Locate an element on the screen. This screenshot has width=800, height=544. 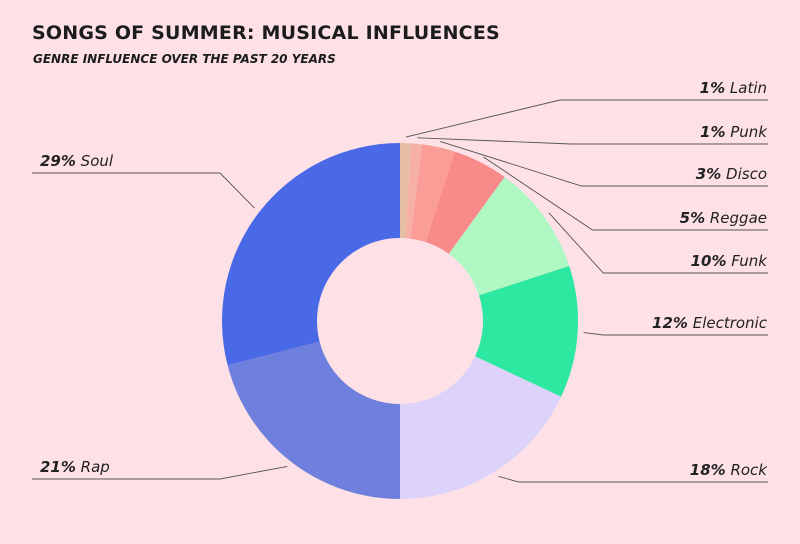
chart-subtitle: GENRE INFLUENCE OVER THE PAST 20 YEARS is located at coordinates (184, 59).